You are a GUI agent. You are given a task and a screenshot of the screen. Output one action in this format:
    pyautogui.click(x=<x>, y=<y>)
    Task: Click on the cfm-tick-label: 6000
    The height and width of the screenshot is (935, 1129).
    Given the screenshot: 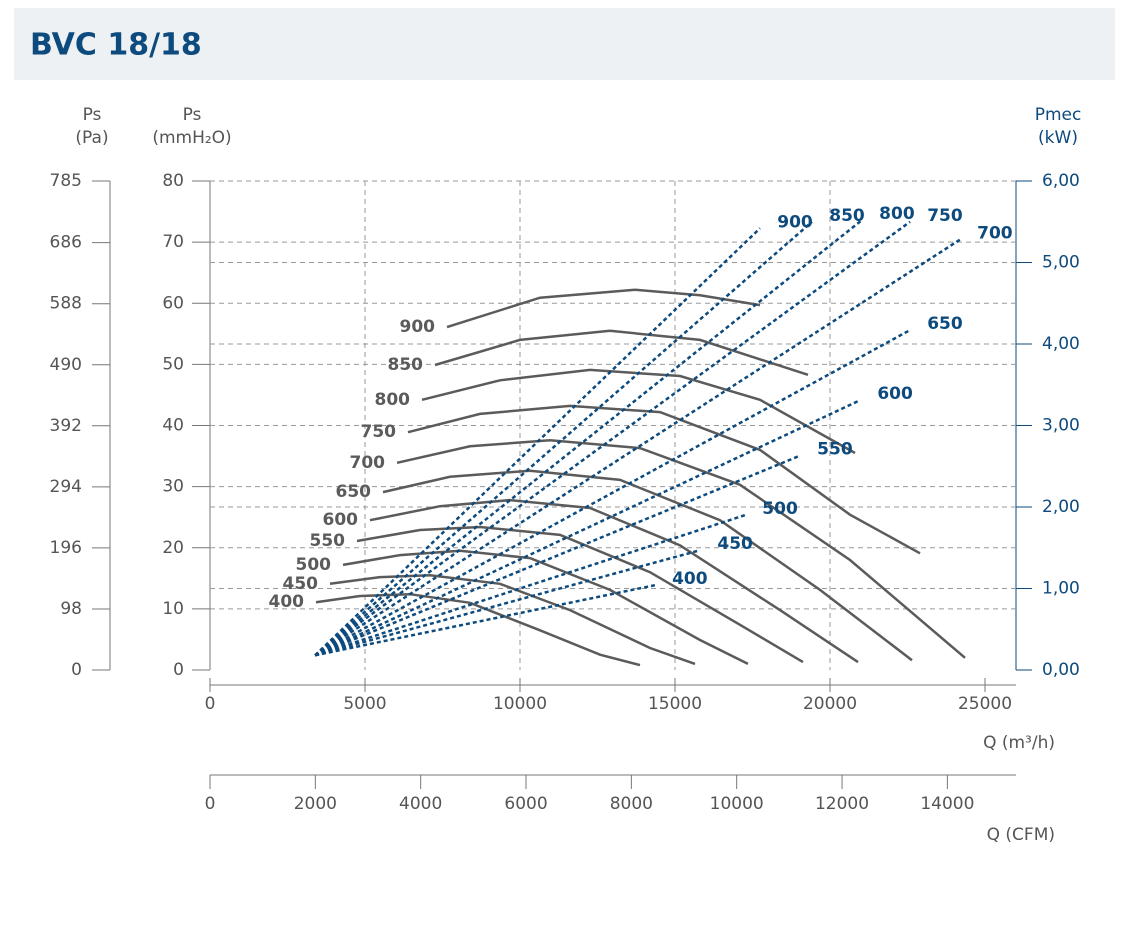 What is the action you would take?
    pyautogui.click(x=525, y=804)
    